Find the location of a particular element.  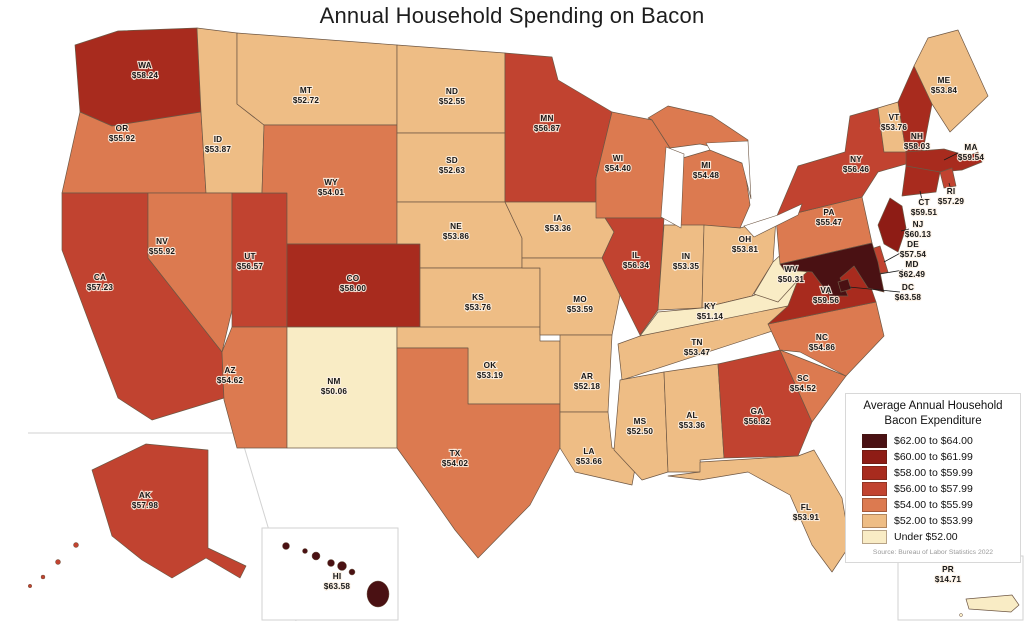

state-dc is located at coordinates (844, 285).